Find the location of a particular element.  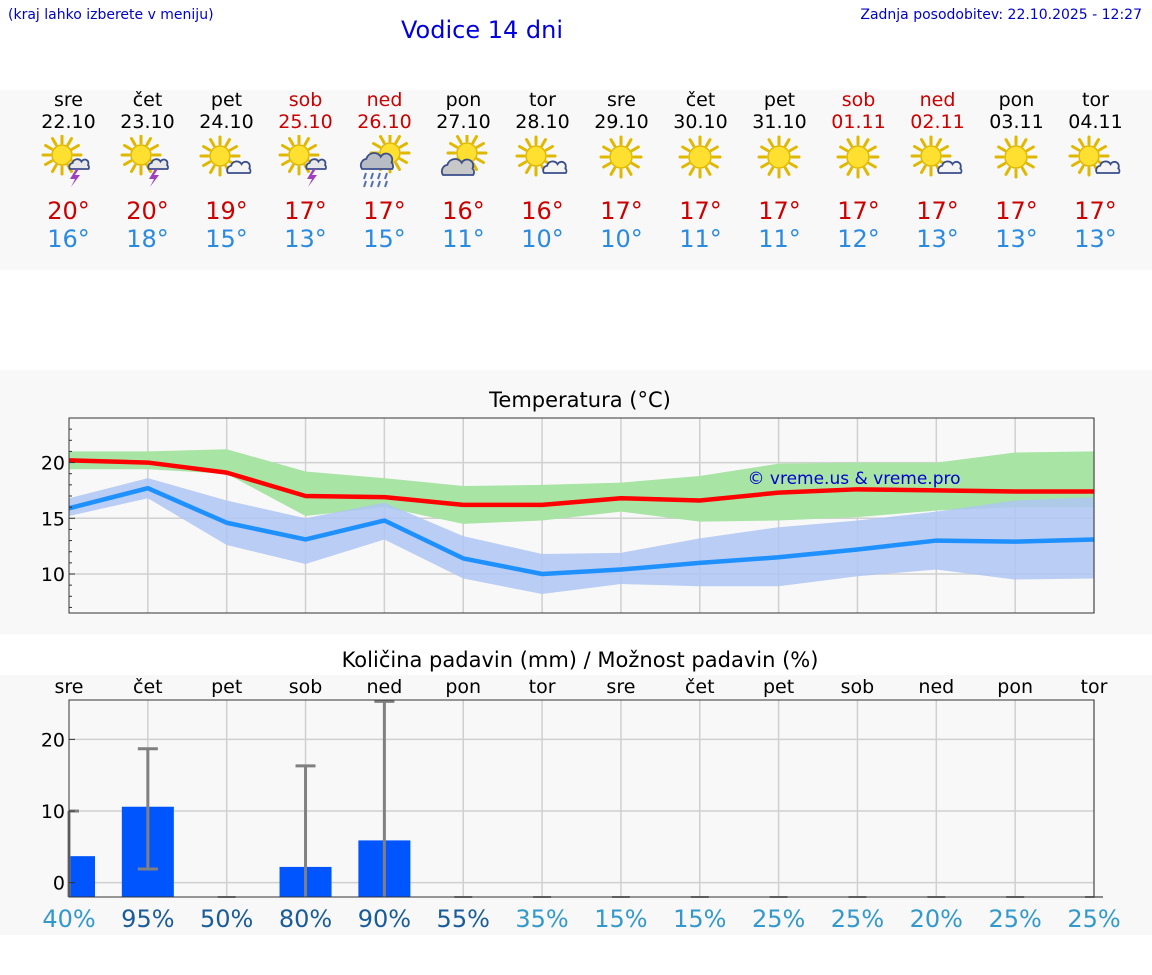

day-date: 02.11 is located at coordinates (937, 122).